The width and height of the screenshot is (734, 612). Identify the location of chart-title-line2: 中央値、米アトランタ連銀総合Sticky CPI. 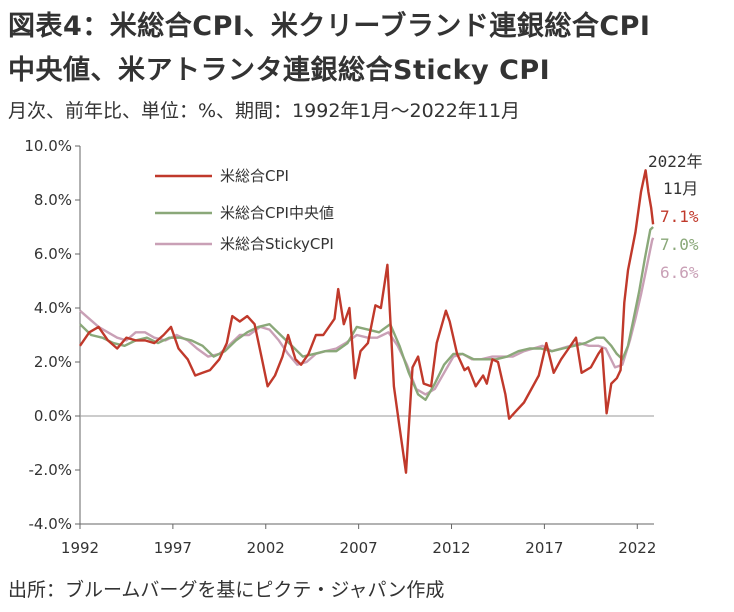
(279, 70).